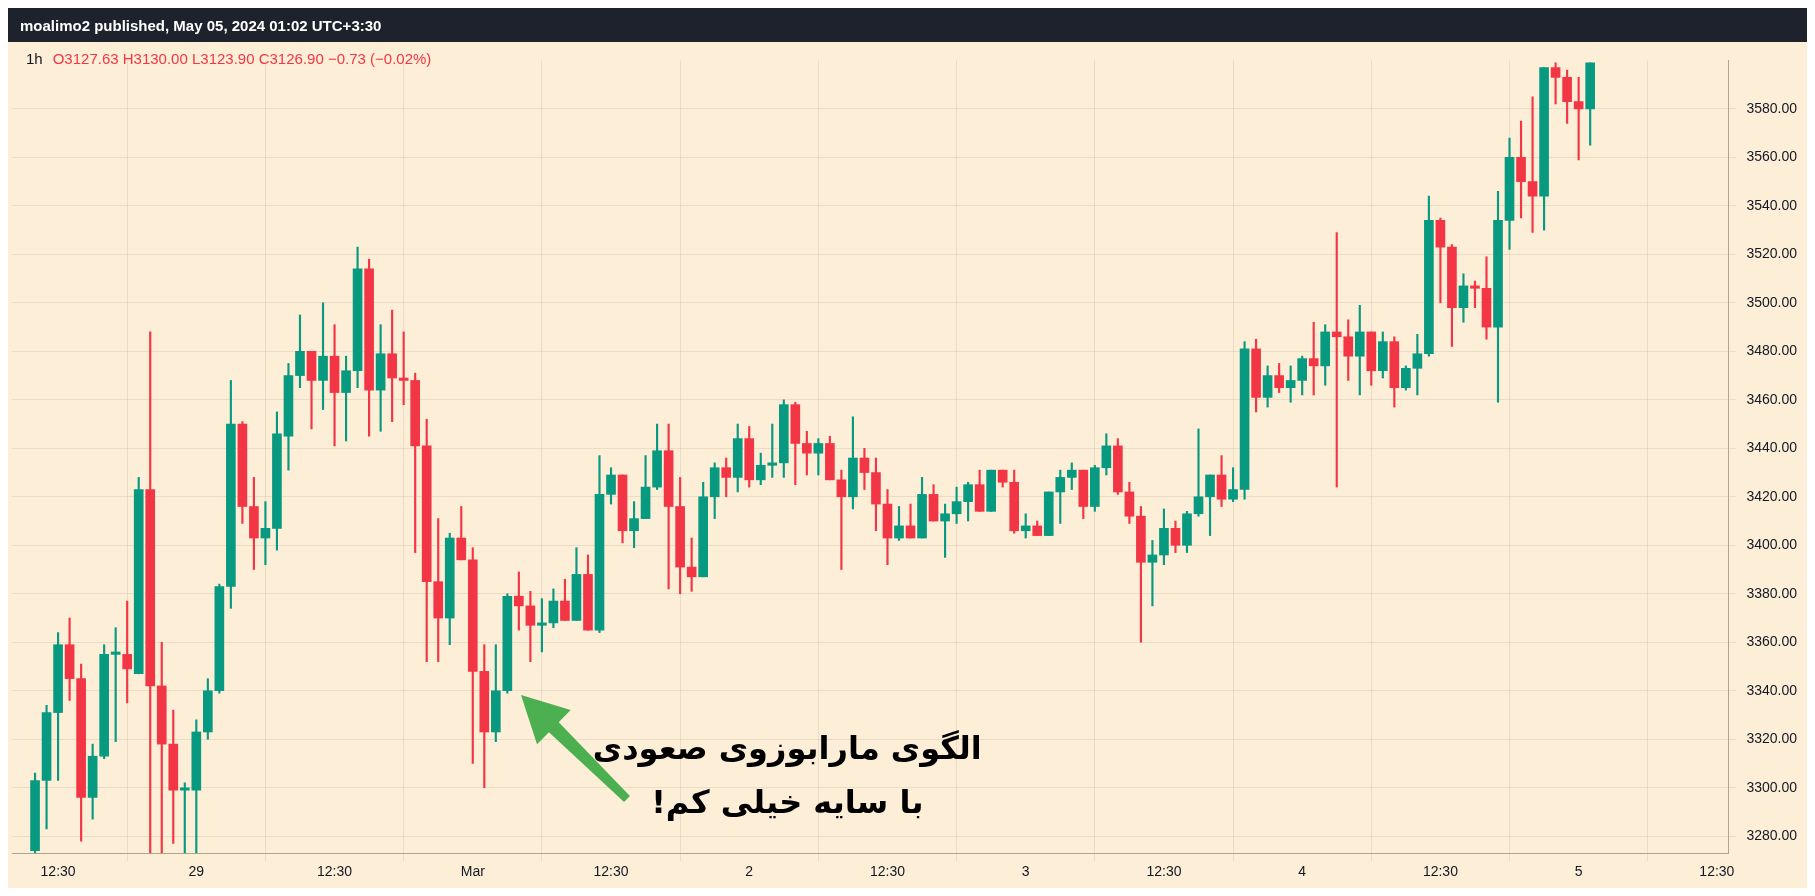 The width and height of the screenshot is (1815, 896). I want to click on y-tick-label: 3460.00, so click(1772, 398).